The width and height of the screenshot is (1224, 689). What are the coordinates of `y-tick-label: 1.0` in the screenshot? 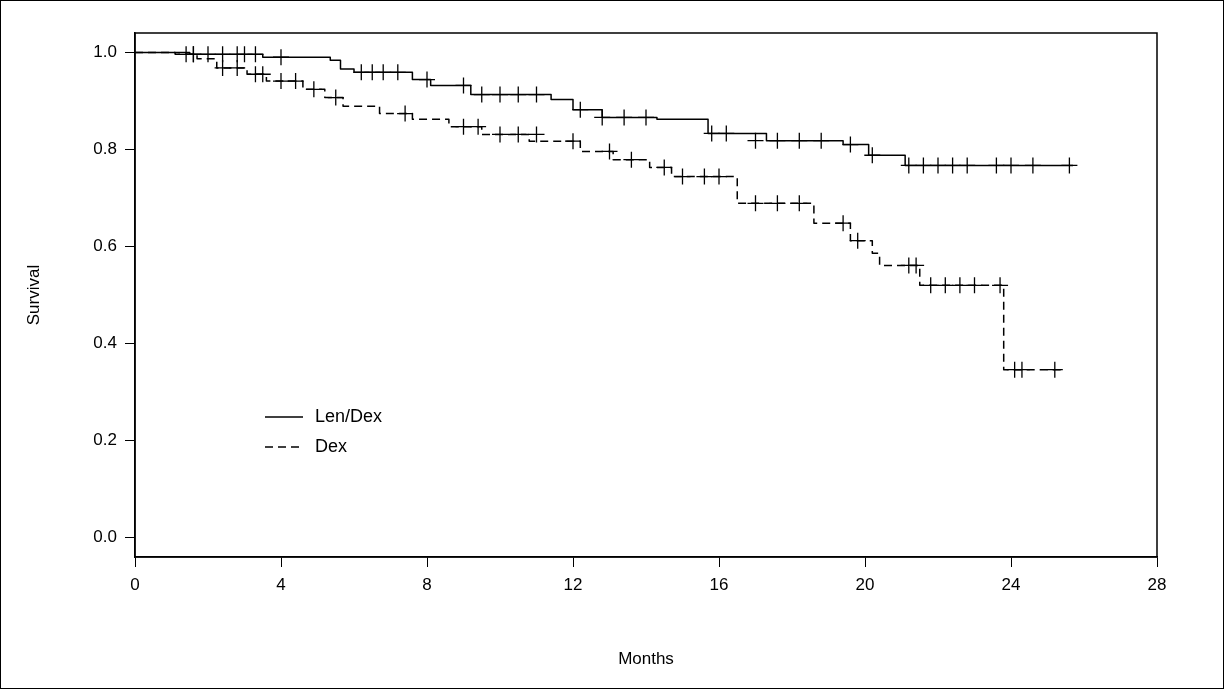 It's located at (105, 52).